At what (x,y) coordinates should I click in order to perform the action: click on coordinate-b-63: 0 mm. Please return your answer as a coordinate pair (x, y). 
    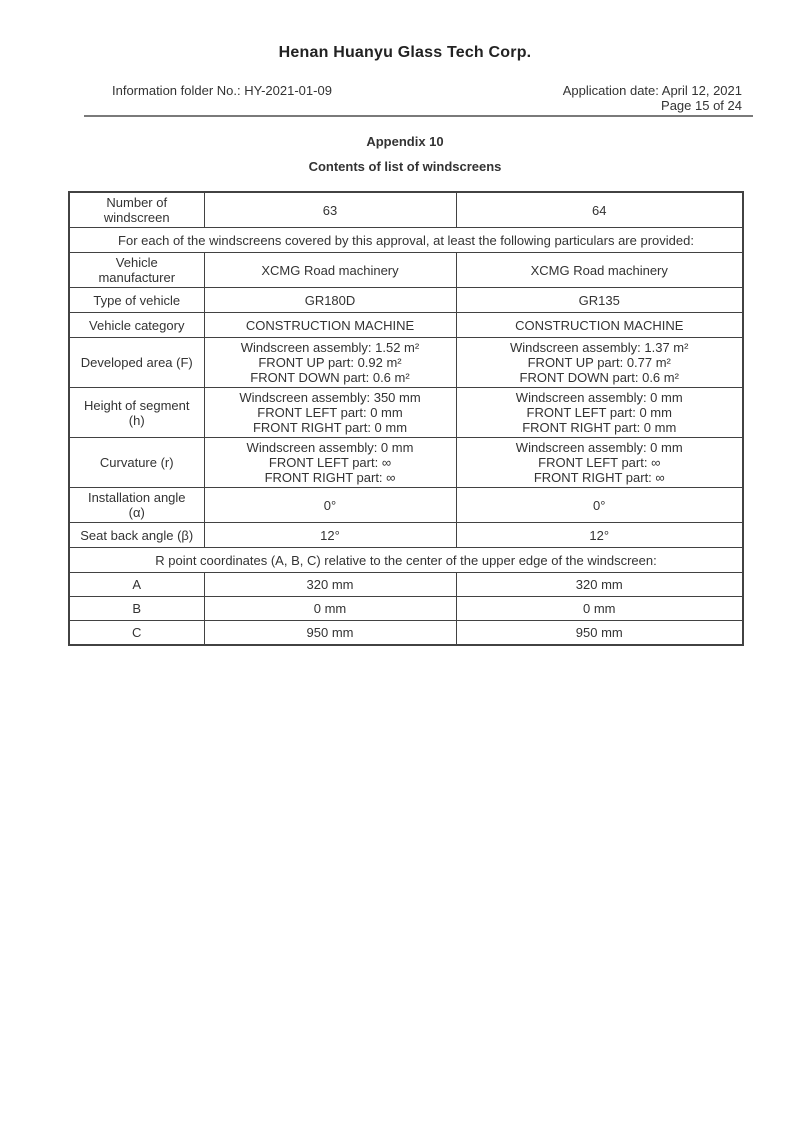
    Looking at the image, I should click on (330, 608).